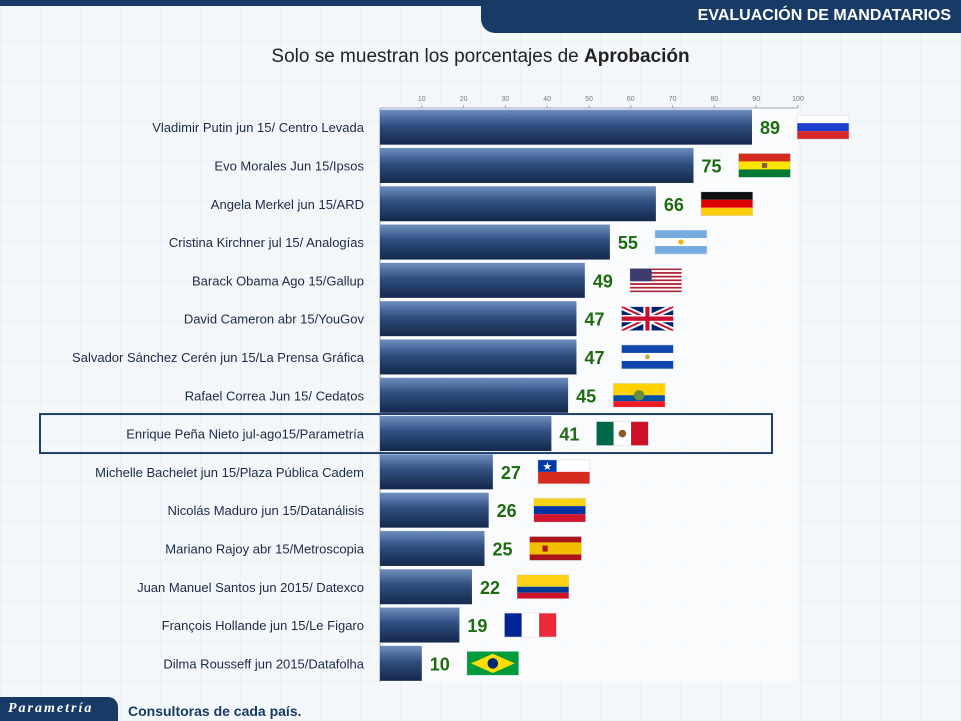  What do you see at coordinates (647, 318) in the screenshot?
I see `uk-flag` at bounding box center [647, 318].